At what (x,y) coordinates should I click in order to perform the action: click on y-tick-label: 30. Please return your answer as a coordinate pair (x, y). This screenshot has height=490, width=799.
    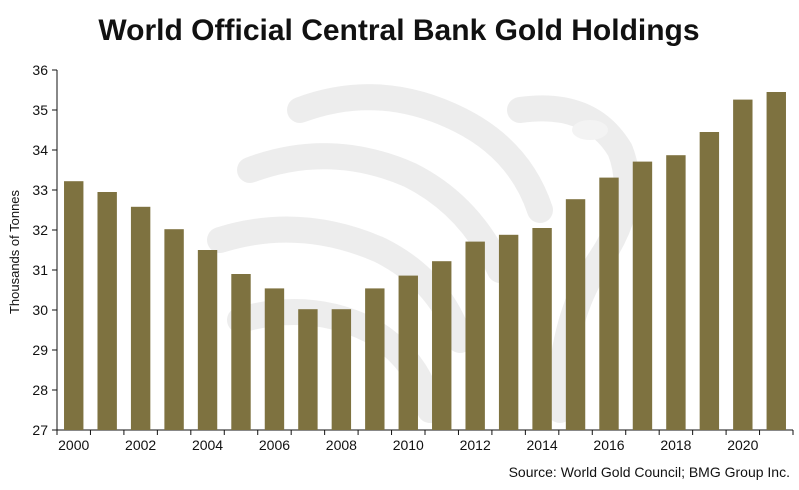
    Looking at the image, I should click on (40, 310).